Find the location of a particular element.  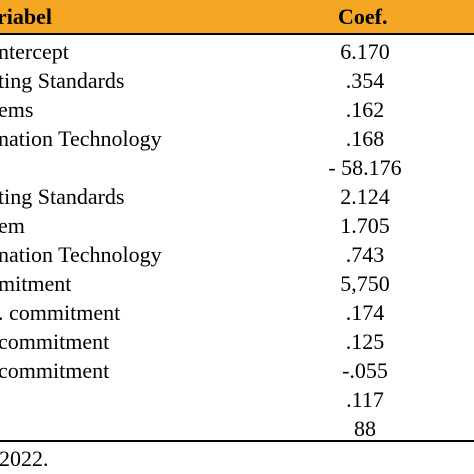

variable-cell: ems is located at coordinates (17, 109).